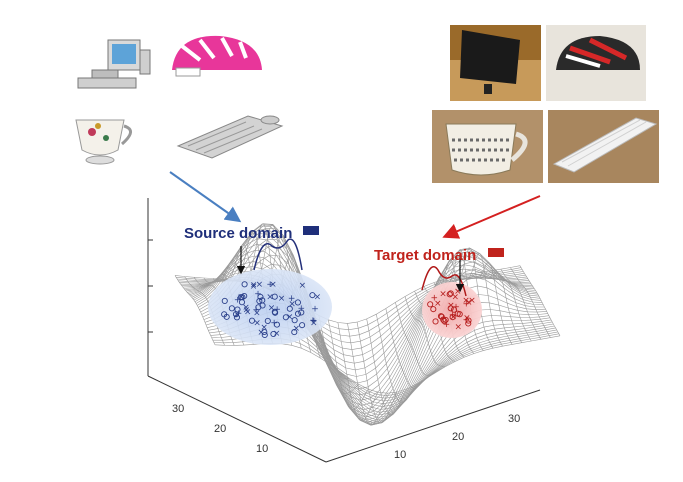 The image size is (683, 482). What do you see at coordinates (496, 252) in the screenshot?
I see `target-legend-swatch` at bounding box center [496, 252].